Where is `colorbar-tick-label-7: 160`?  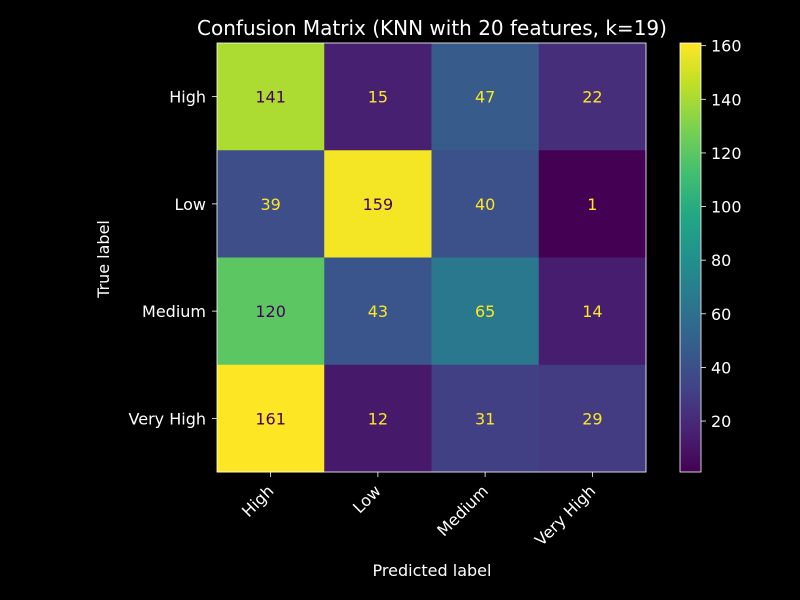
colorbar-tick-label-7: 160 is located at coordinates (726, 46).